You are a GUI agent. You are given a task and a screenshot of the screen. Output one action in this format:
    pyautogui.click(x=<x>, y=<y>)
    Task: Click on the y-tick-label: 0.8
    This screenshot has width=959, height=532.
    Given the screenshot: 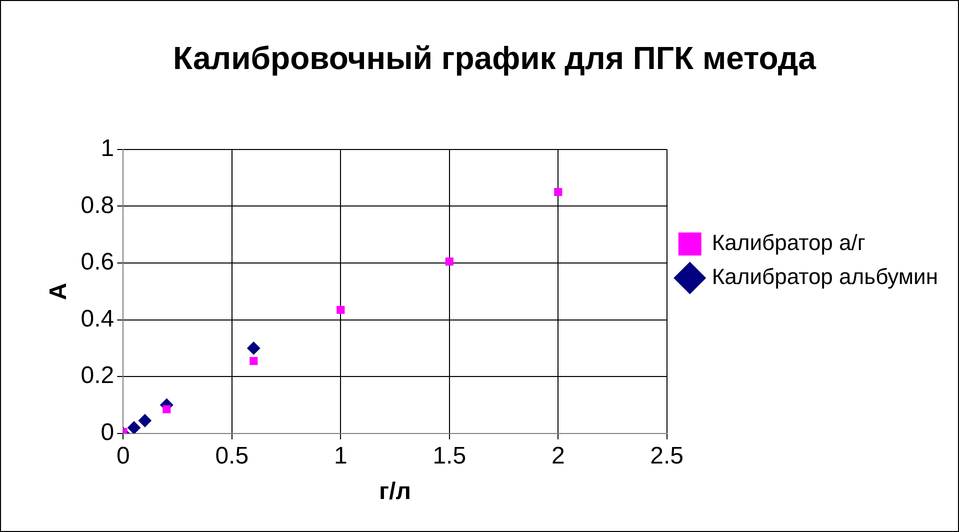 What is the action you would take?
    pyautogui.click(x=97, y=205)
    